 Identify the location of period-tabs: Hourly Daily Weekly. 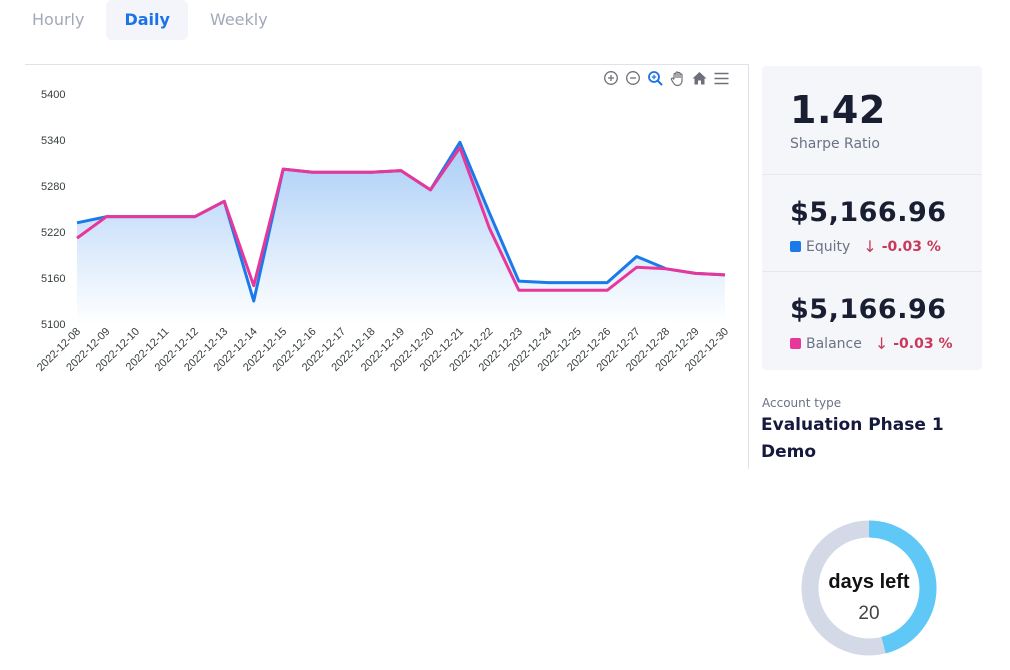
(150, 20).